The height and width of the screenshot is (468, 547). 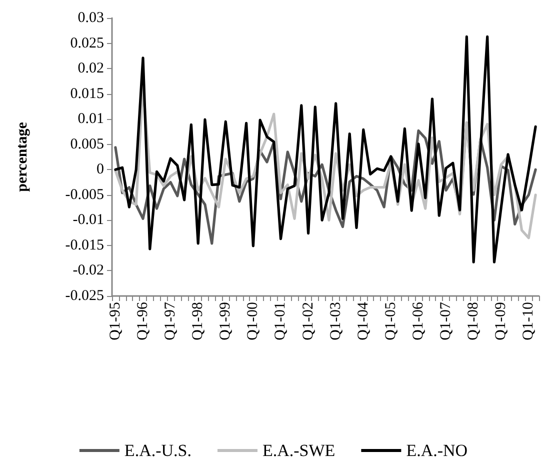 I want to click on y-tick-label: 0, so click(x=100, y=170).